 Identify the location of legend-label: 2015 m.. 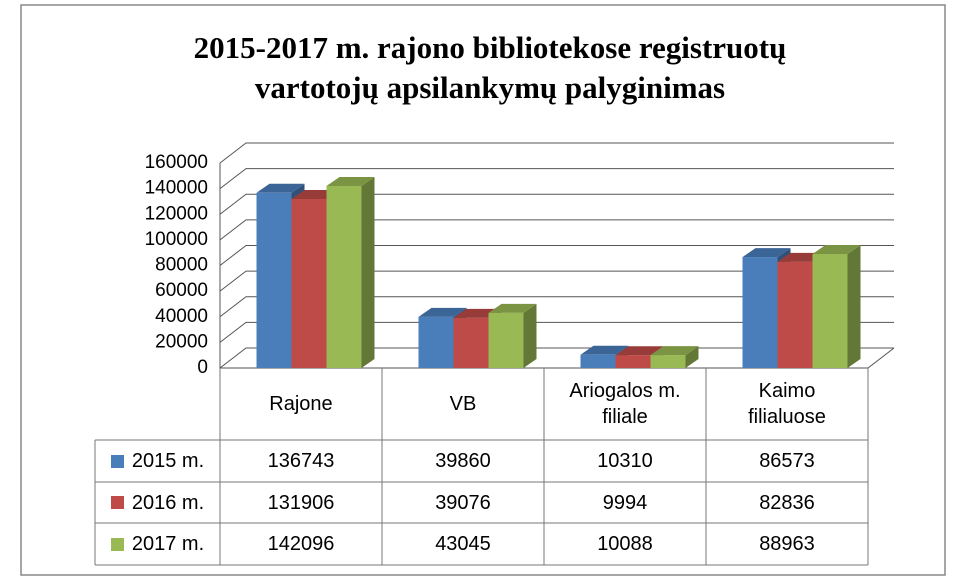
(168, 461).